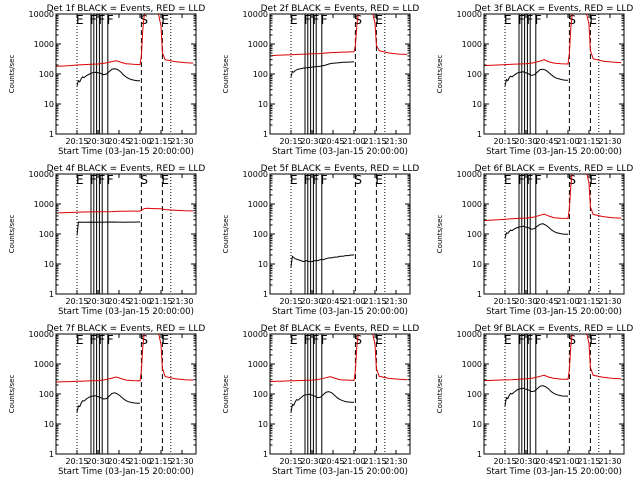 This screenshot has width=640, height=480. What do you see at coordinates (340, 9) in the screenshot?
I see `panel-title: Det 2f BLACK = Events, RED = LLD` at bounding box center [340, 9].